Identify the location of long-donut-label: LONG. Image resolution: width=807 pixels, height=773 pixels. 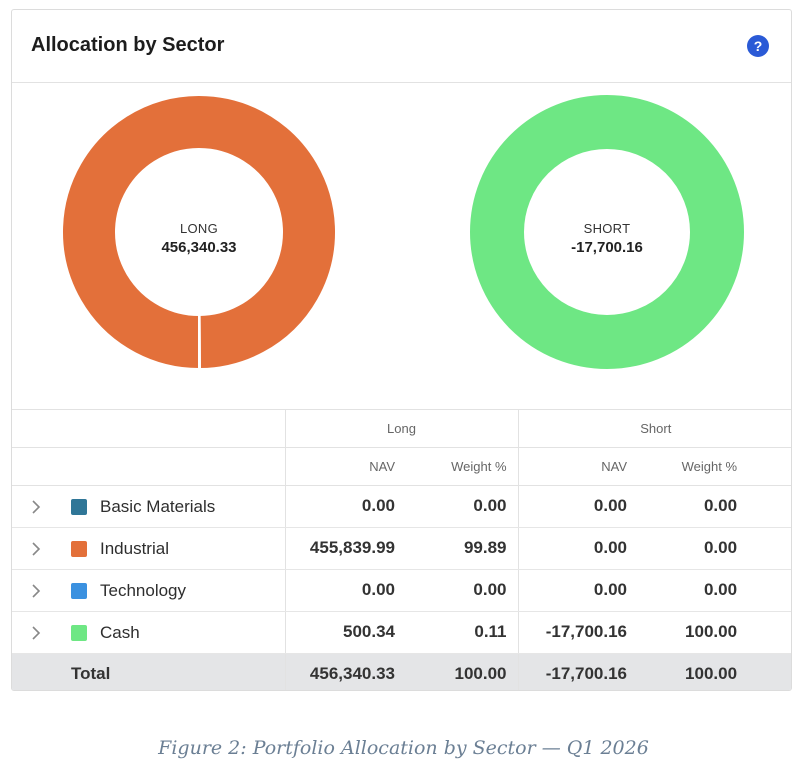
(199, 228).